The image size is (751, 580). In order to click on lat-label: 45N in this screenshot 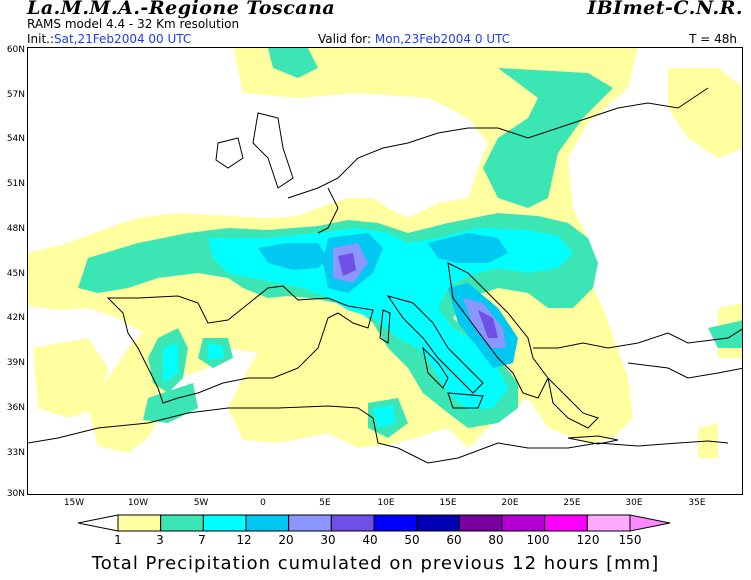, I will do `click(15, 274)`.